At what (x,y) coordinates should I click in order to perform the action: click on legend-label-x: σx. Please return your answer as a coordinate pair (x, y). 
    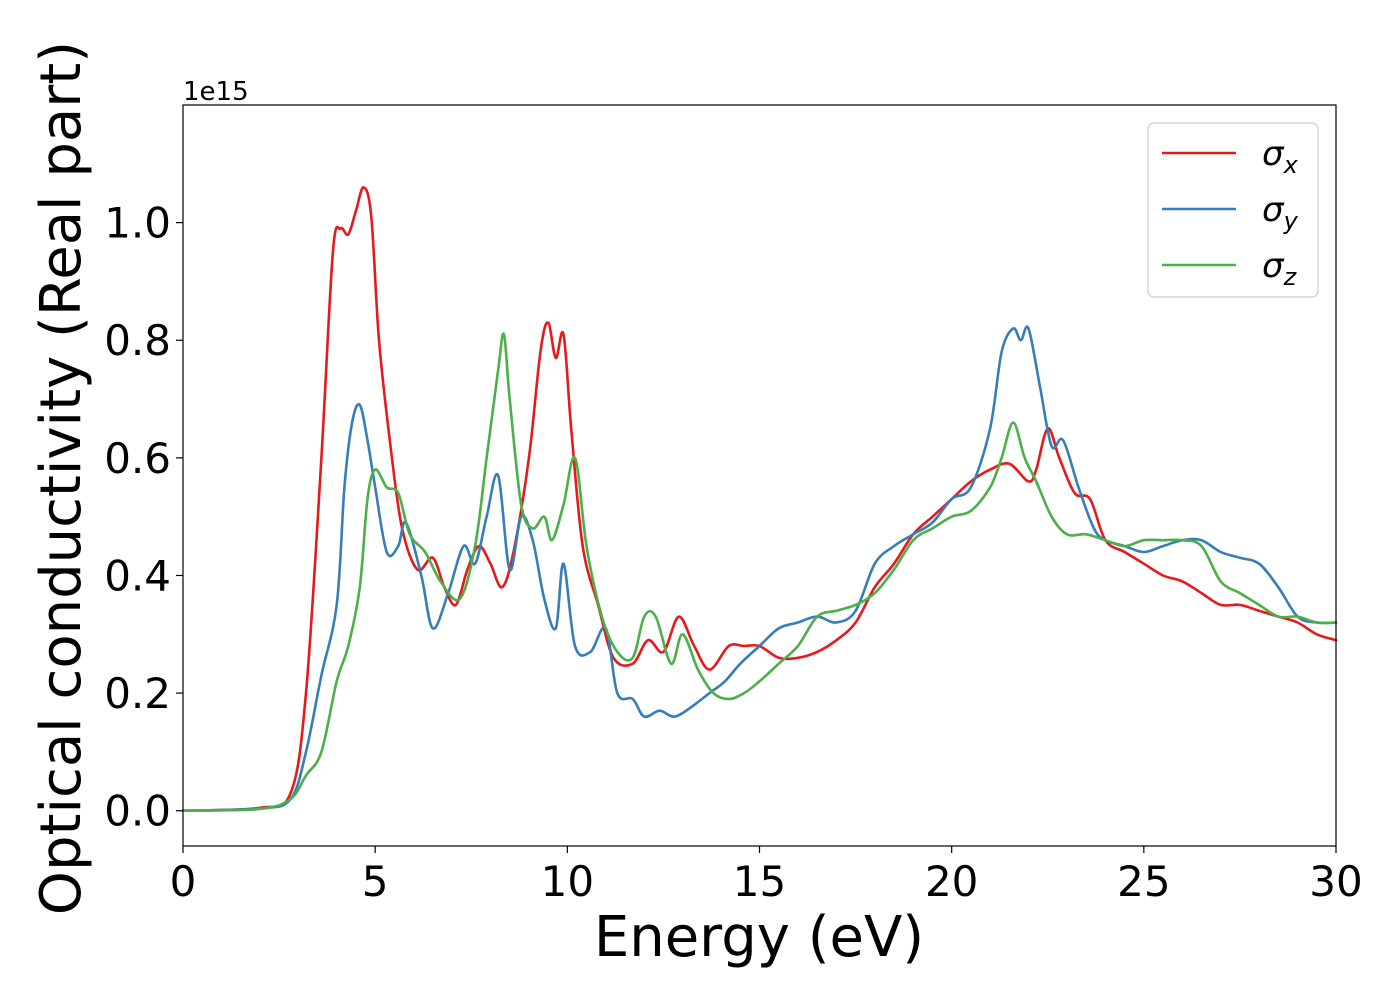
    Looking at the image, I should click on (1280, 156).